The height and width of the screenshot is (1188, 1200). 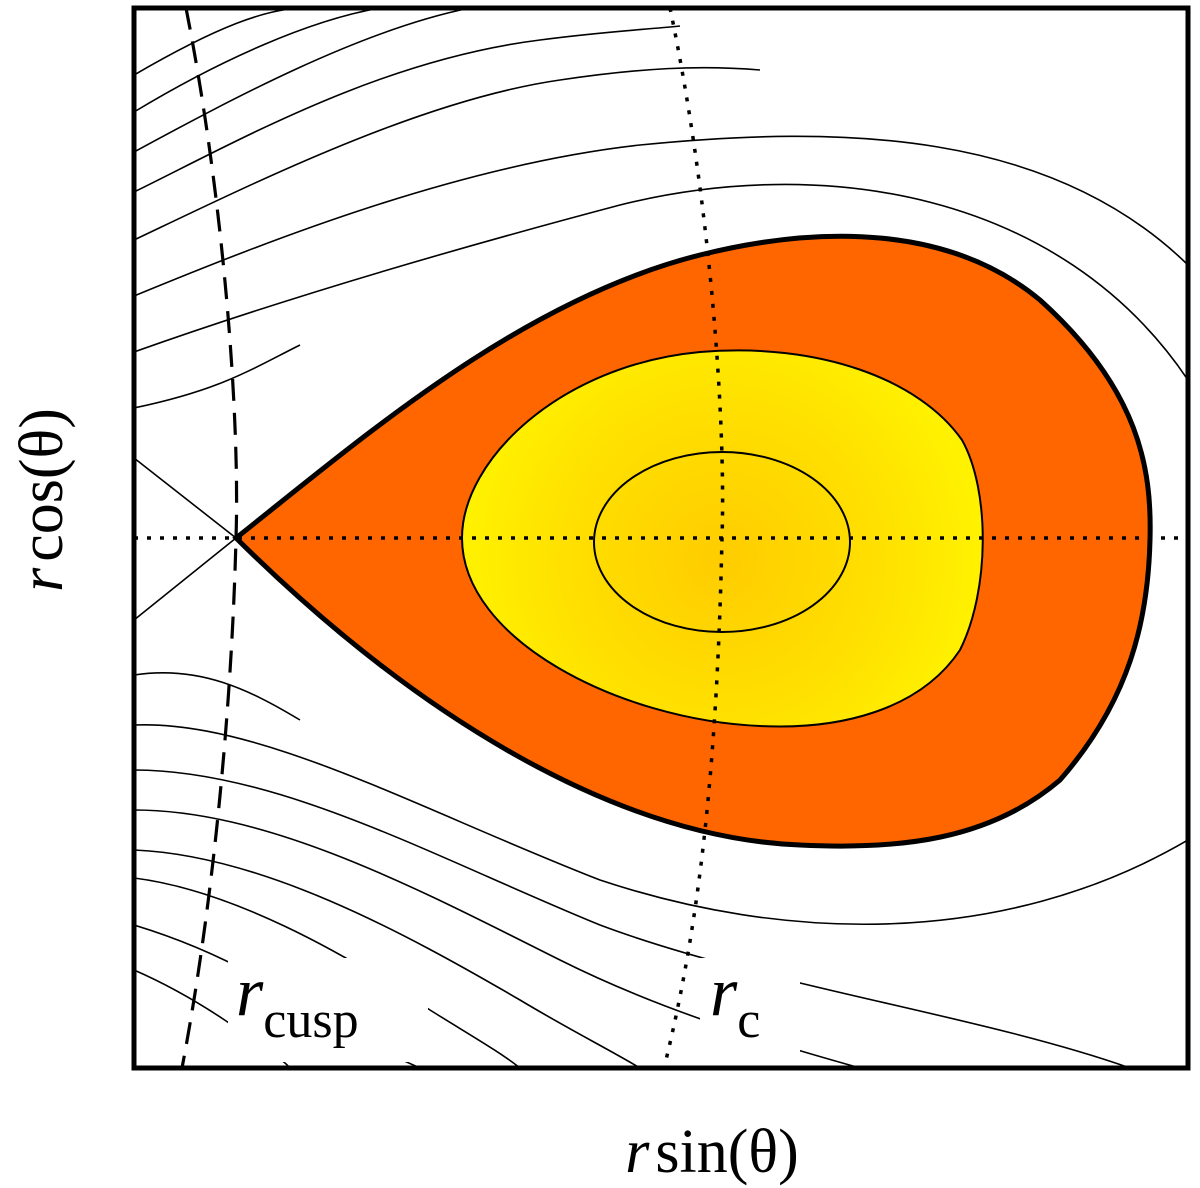 What do you see at coordinates (637, 1152) in the screenshot?
I see `x-axis-var: r` at bounding box center [637, 1152].